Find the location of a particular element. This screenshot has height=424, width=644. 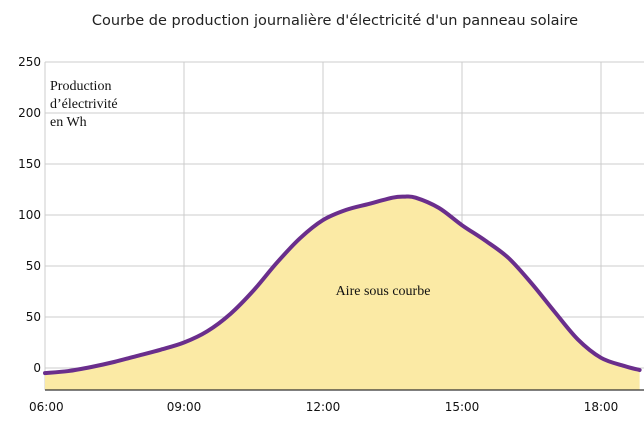

y-tick-label: 100 is located at coordinates (29, 215).